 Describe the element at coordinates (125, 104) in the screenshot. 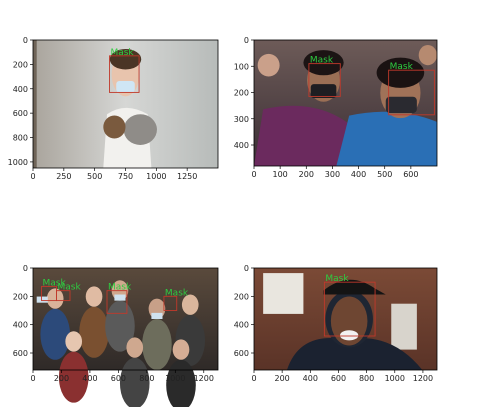

I see `photo-child` at that location.